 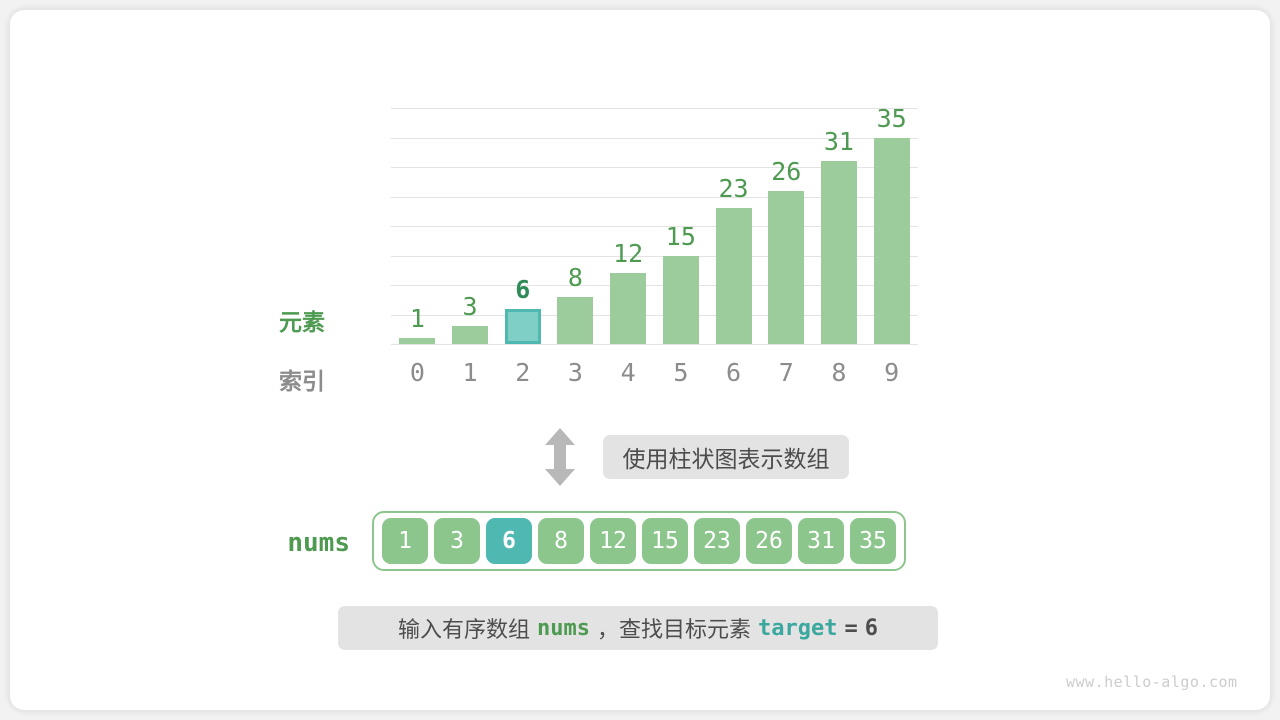 I want to click on chart-value-label: 35, so click(x=891, y=118).